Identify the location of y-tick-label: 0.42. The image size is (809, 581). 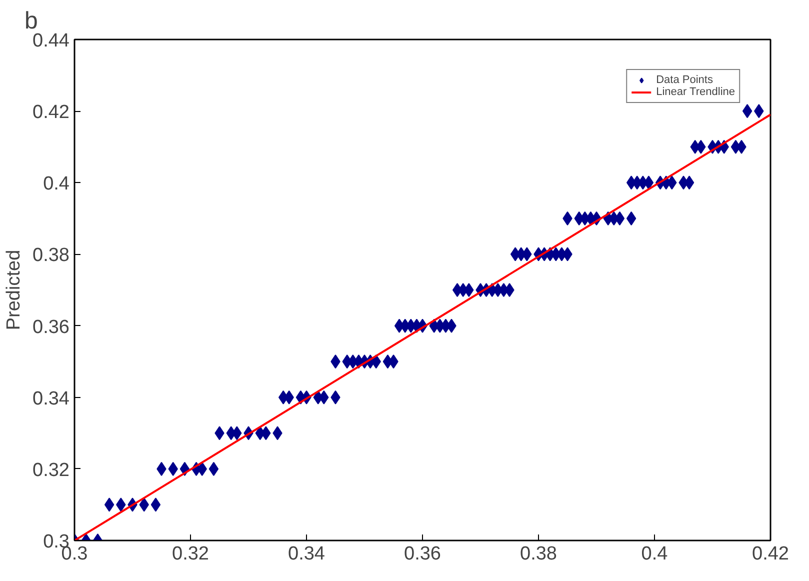
(51, 113).